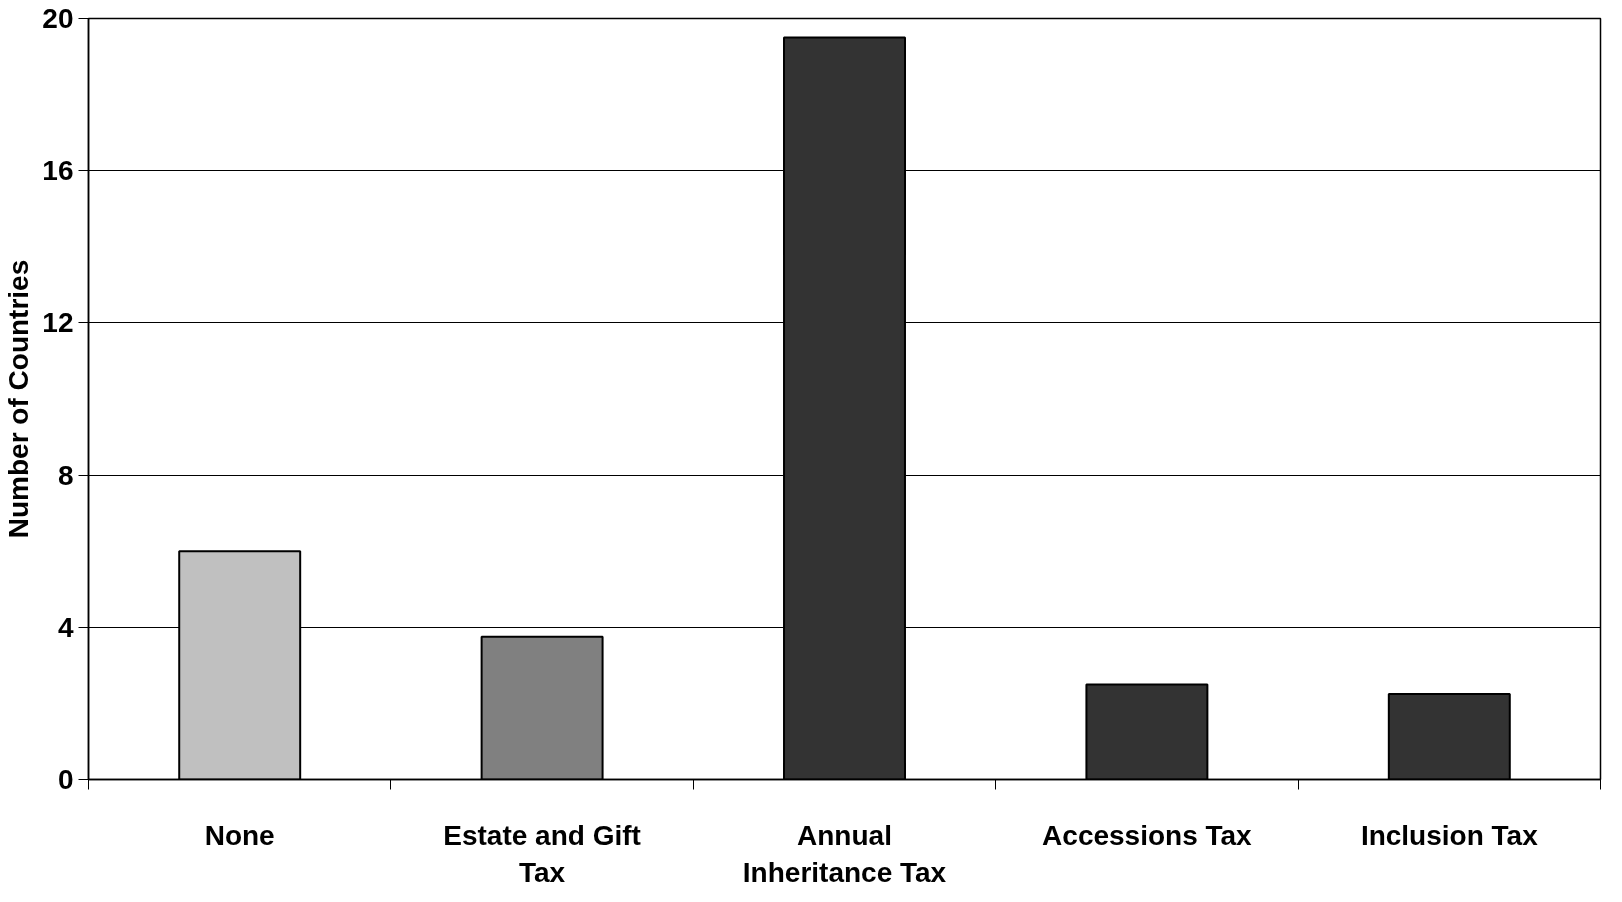 This screenshot has width=1622, height=902. I want to click on x-tick-label: None, so click(239, 835).